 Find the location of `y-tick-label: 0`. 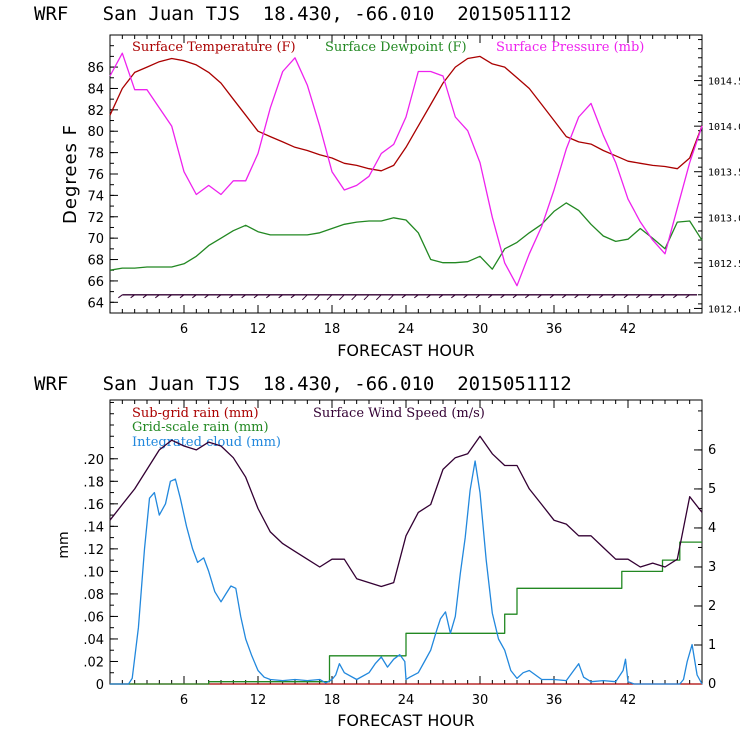

y-tick-label: 0 is located at coordinates (100, 685).